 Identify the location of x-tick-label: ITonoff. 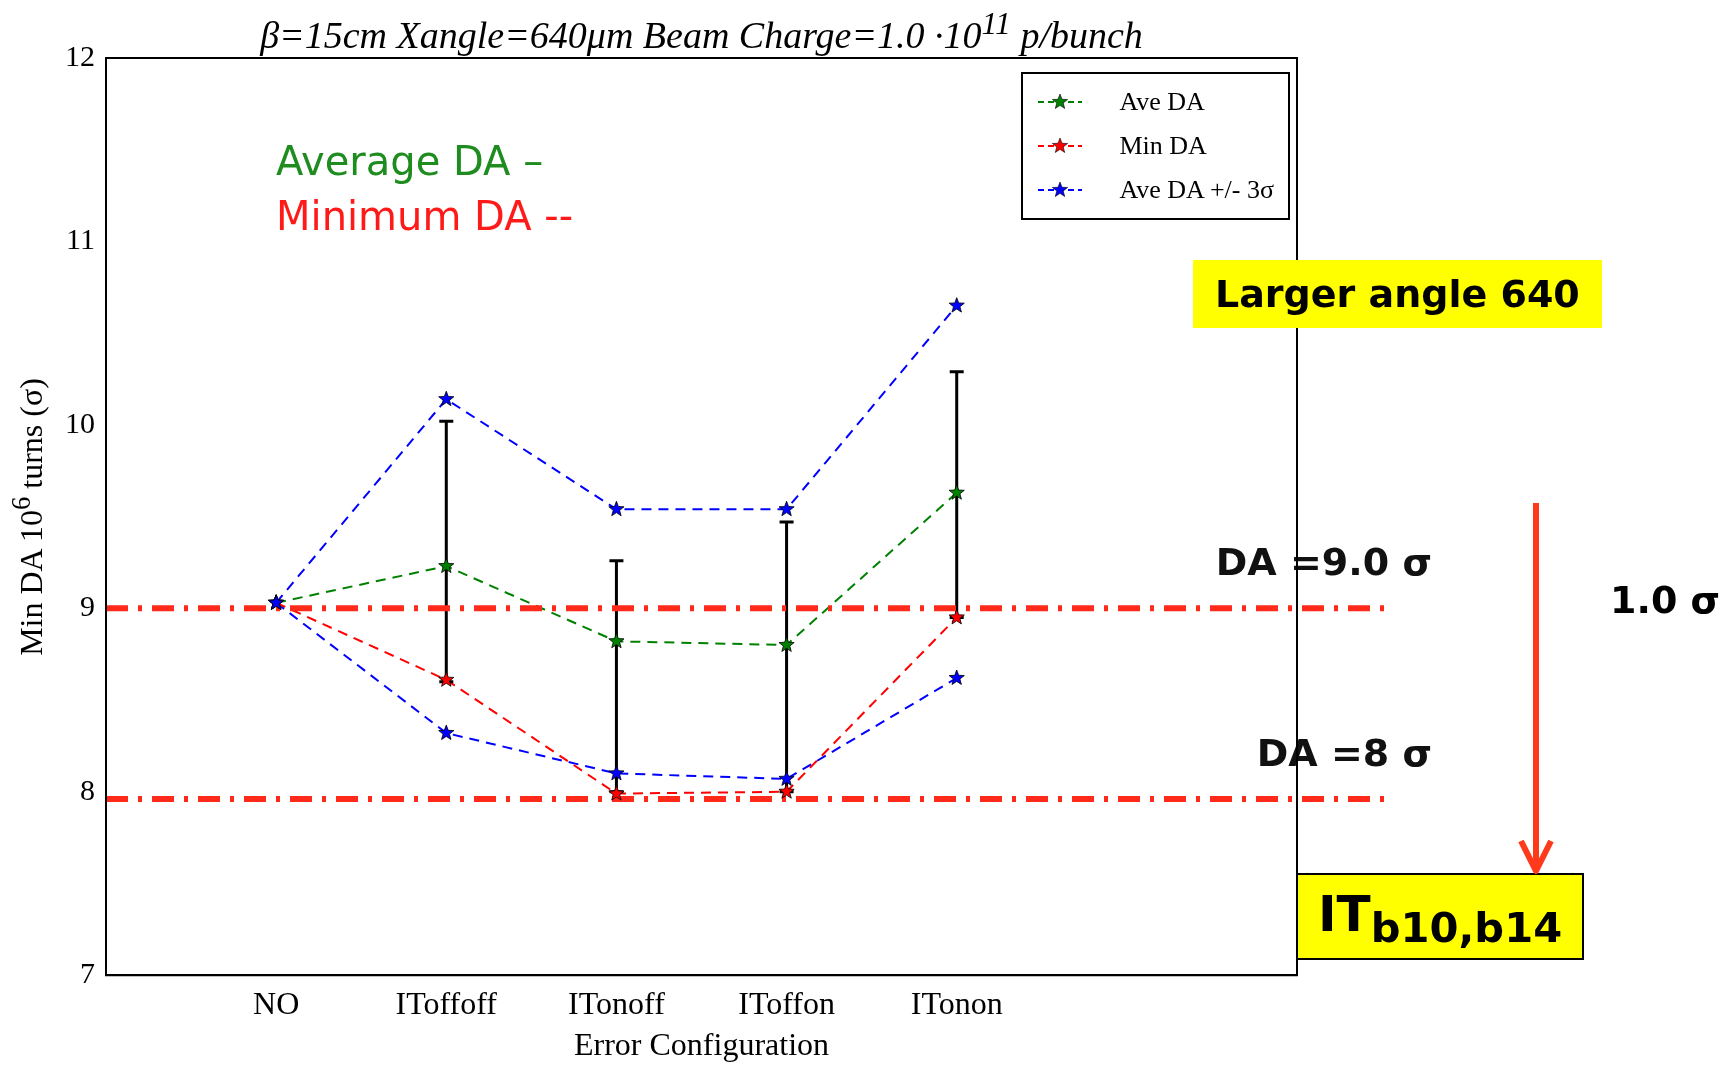
(617, 1002).